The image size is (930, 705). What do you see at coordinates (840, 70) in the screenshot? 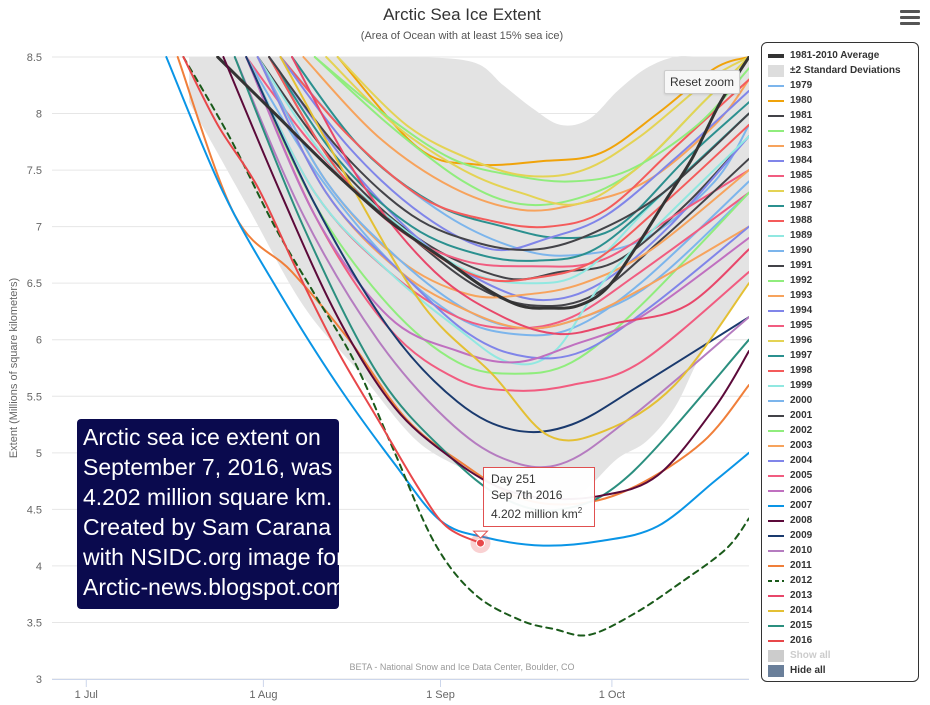
I see `legend-item-2-standard-deviations: ±2 Standard Deviations` at bounding box center [840, 70].